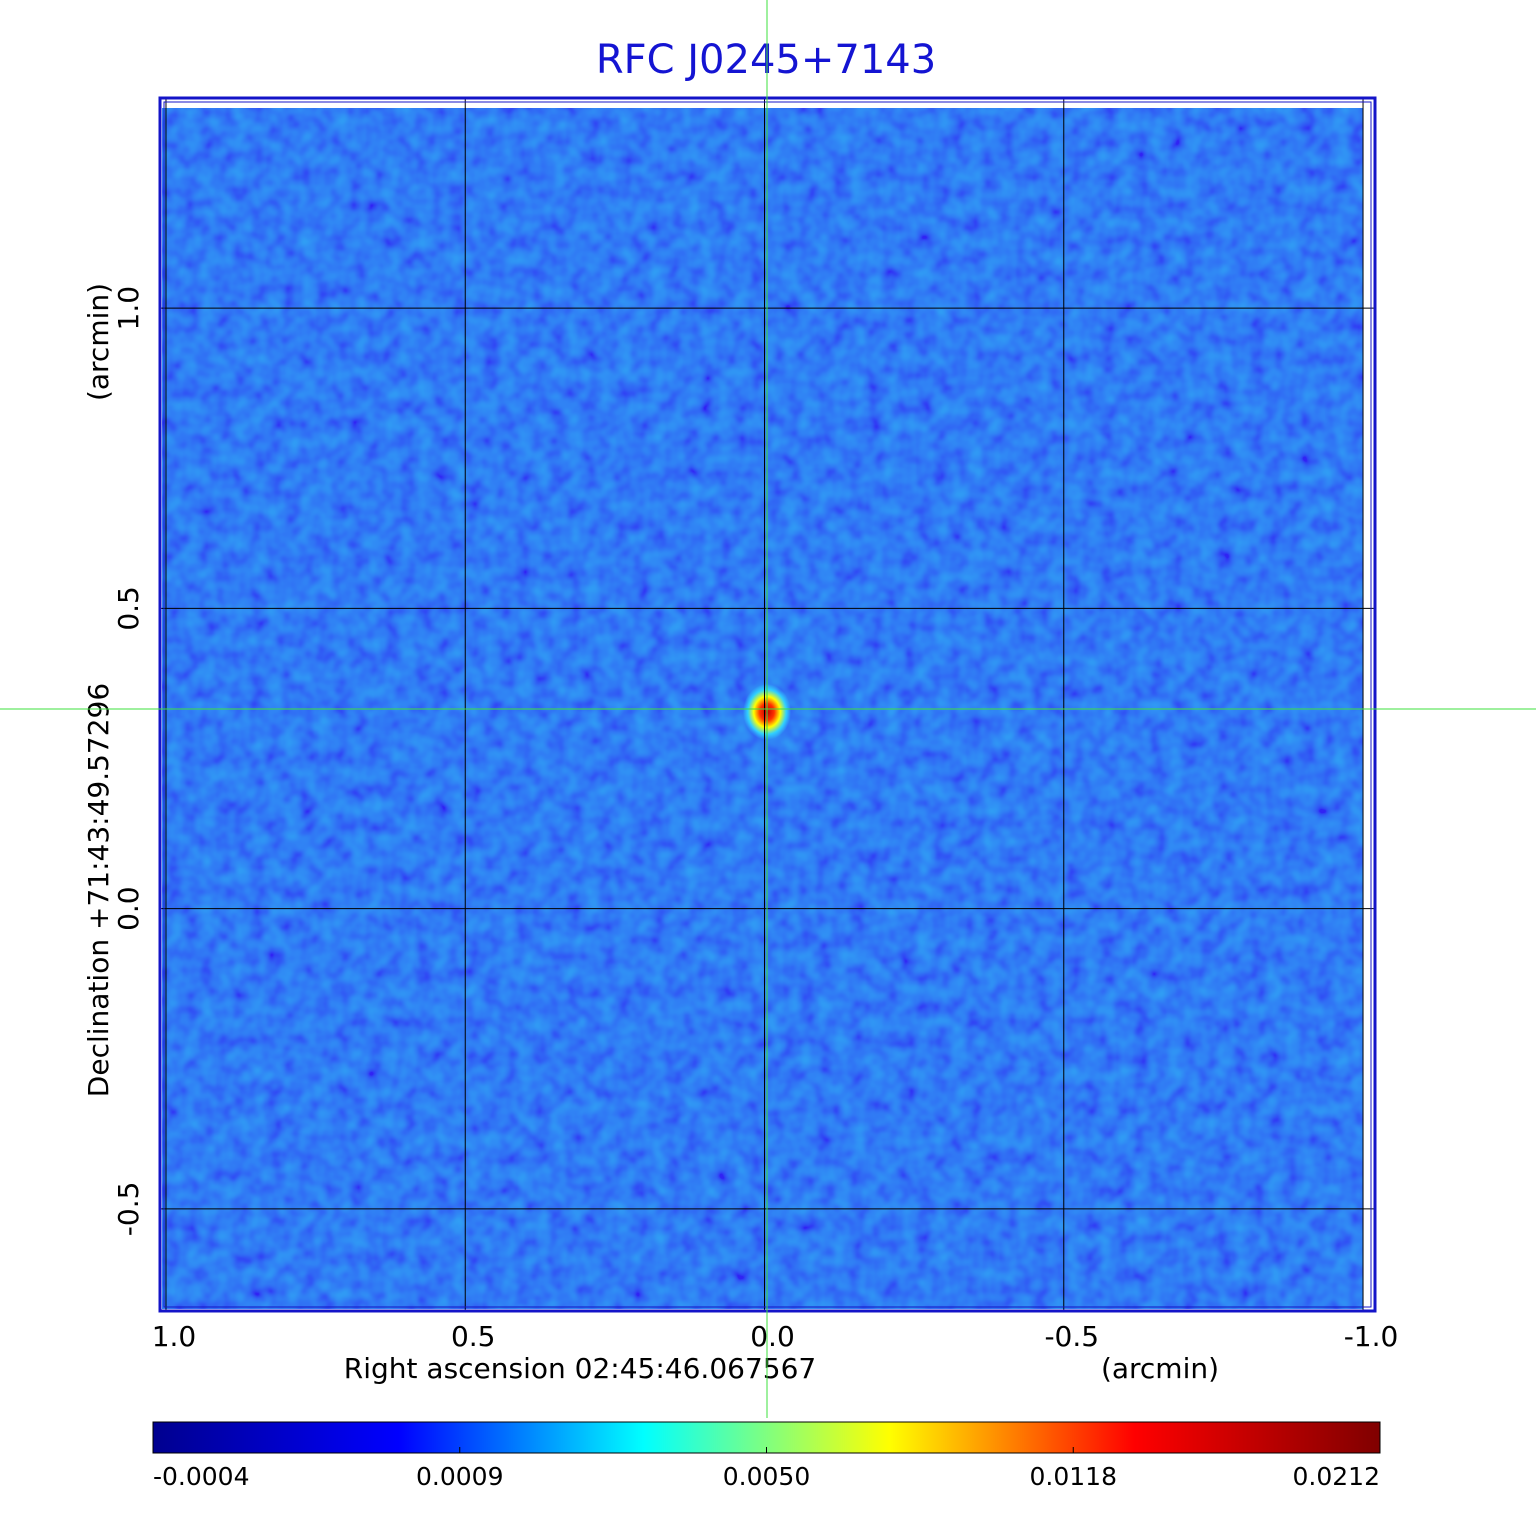 Image resolution: width=1536 pixels, height=1515 pixels. I want to click on x-tick-label: -1.0, so click(1371, 1336).